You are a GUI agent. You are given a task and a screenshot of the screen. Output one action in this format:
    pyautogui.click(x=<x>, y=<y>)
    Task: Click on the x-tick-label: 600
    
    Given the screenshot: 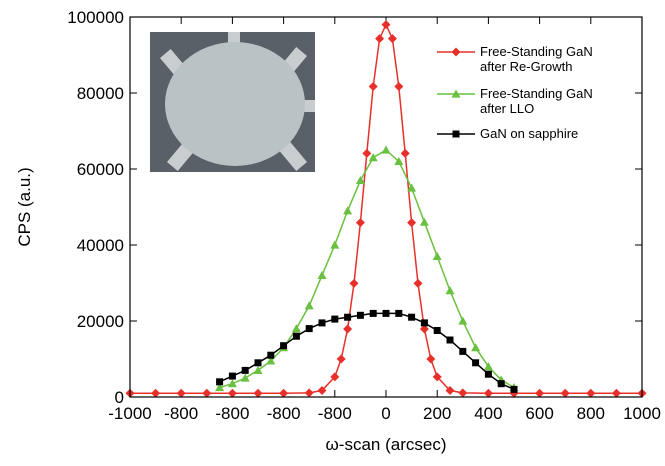 What is the action you would take?
    pyautogui.click(x=539, y=413)
    